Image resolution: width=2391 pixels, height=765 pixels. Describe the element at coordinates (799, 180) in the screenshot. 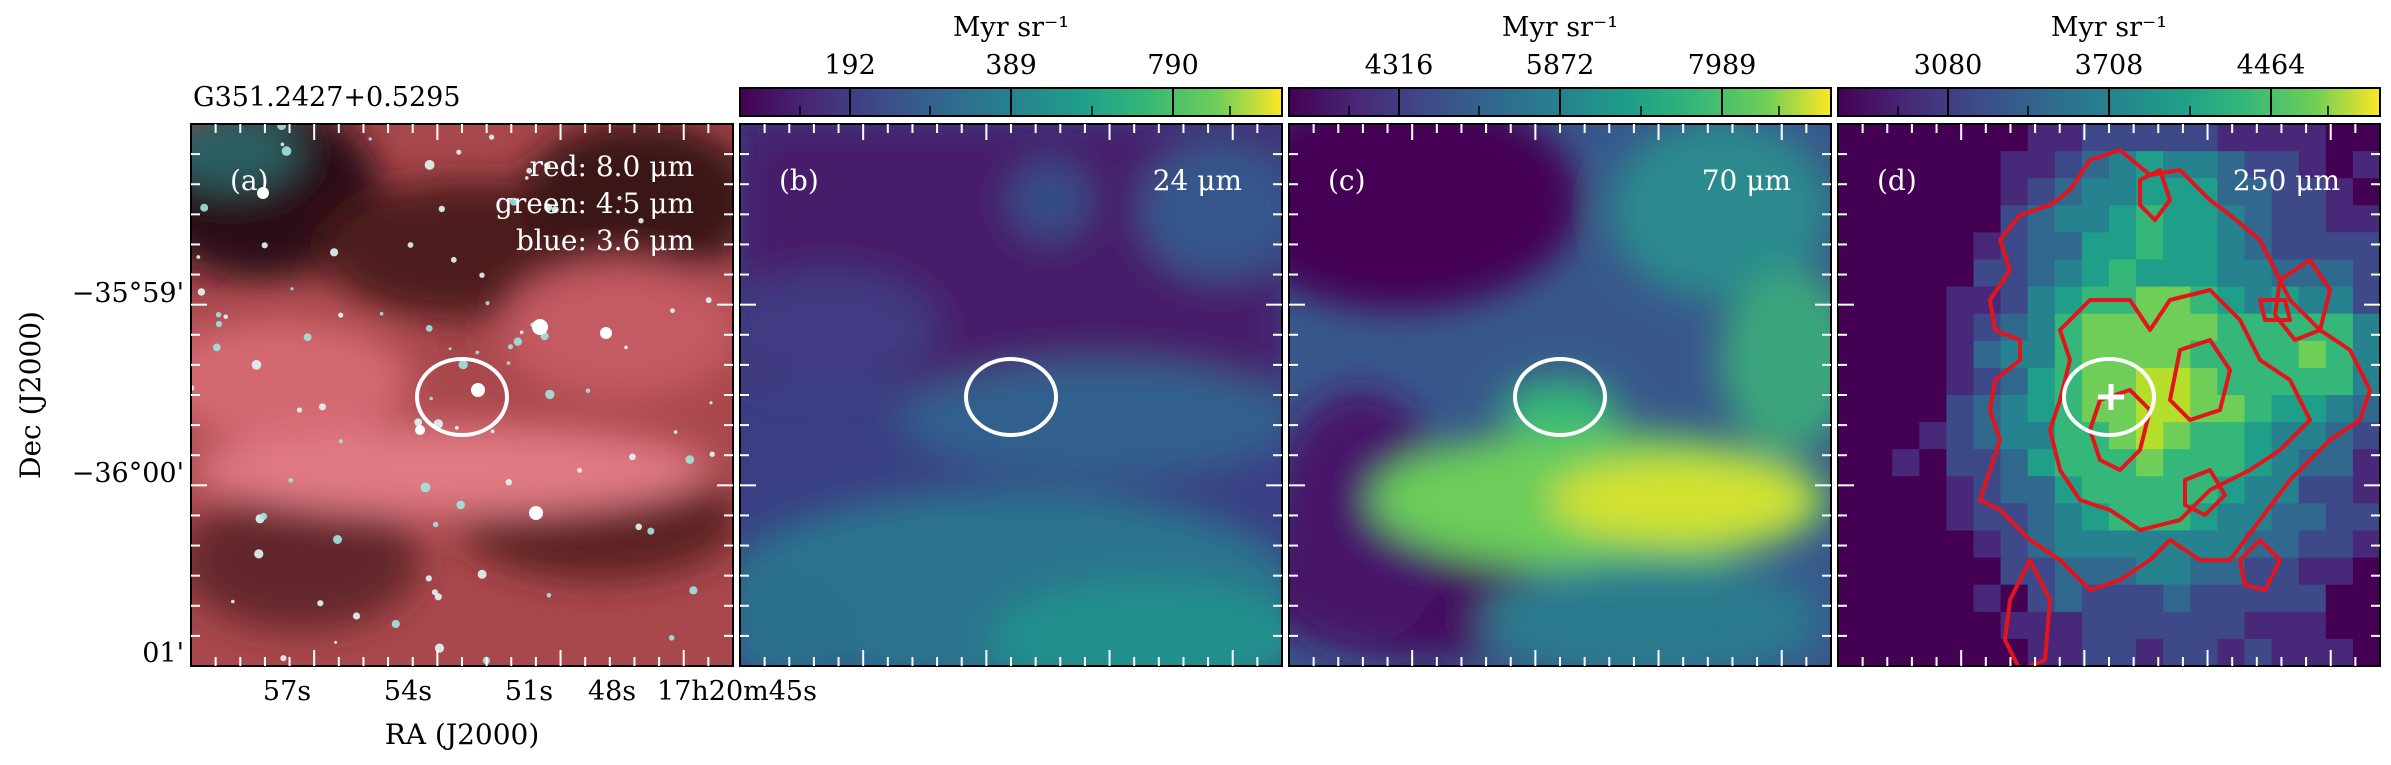

I see `panel-b-letter: (b)` at that location.